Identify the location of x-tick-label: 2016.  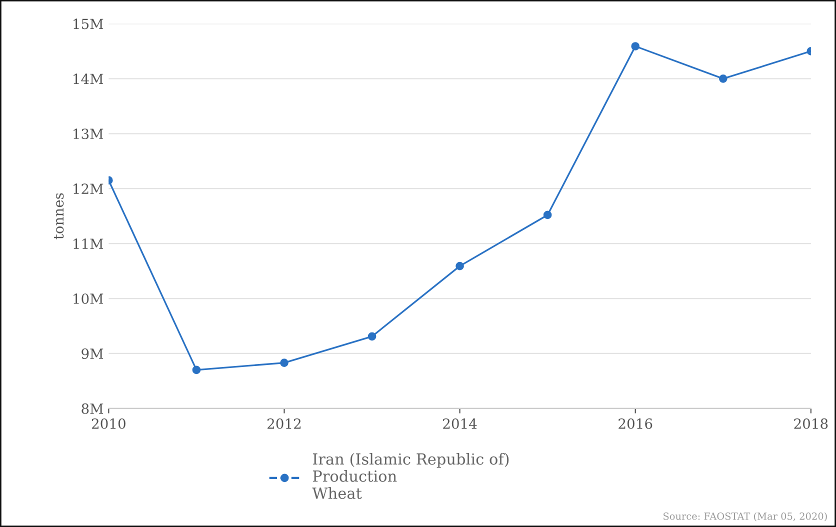
(635, 423).